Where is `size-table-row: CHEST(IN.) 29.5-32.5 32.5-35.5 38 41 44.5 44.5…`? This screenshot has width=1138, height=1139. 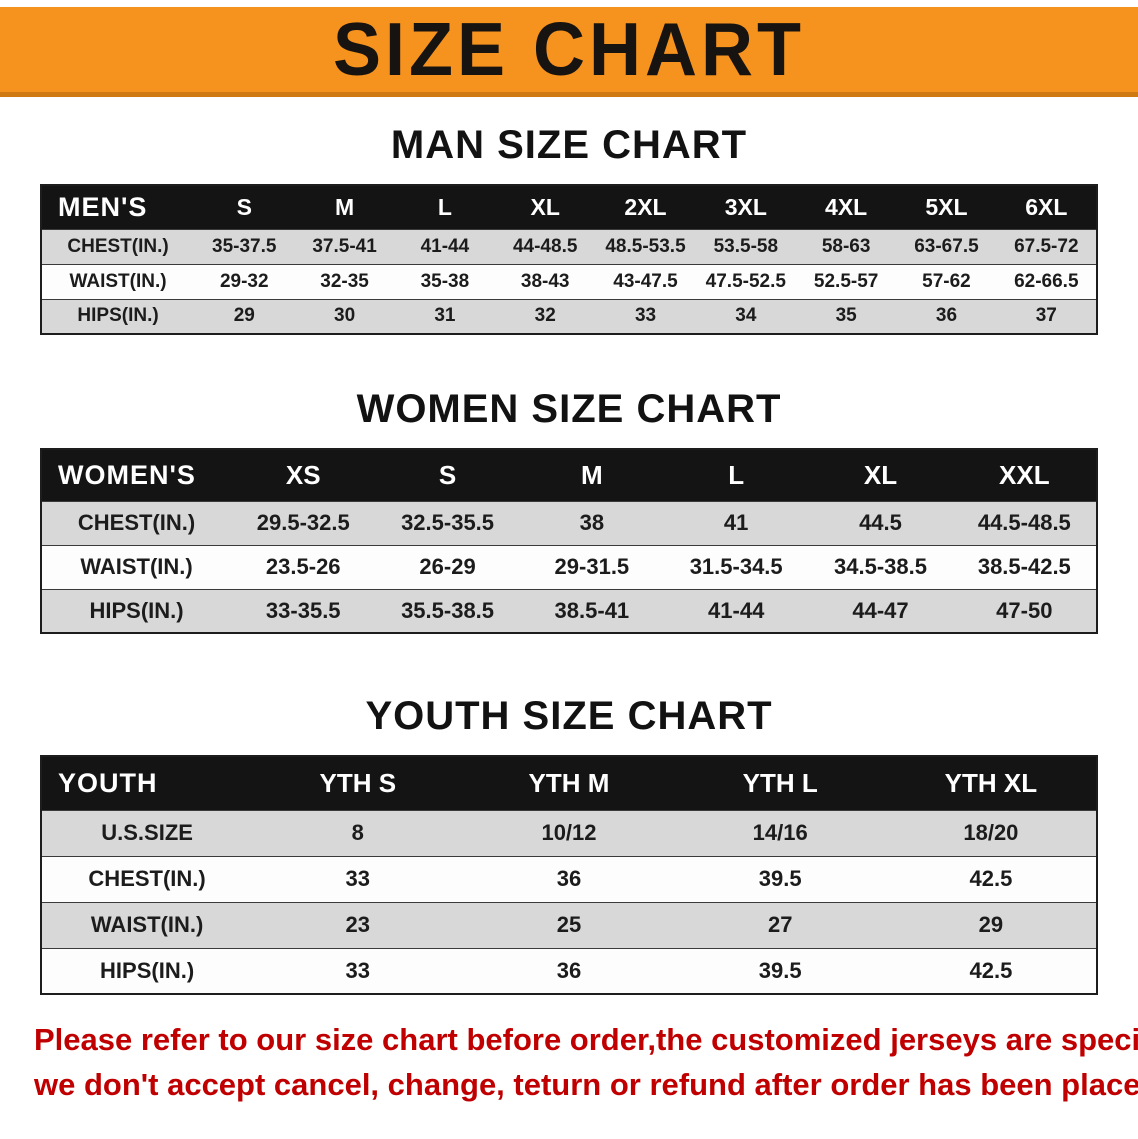 size-table-row: CHEST(IN.) 29.5-32.5 32.5-35.5 38 41 44.5 44.5… is located at coordinates (569, 522).